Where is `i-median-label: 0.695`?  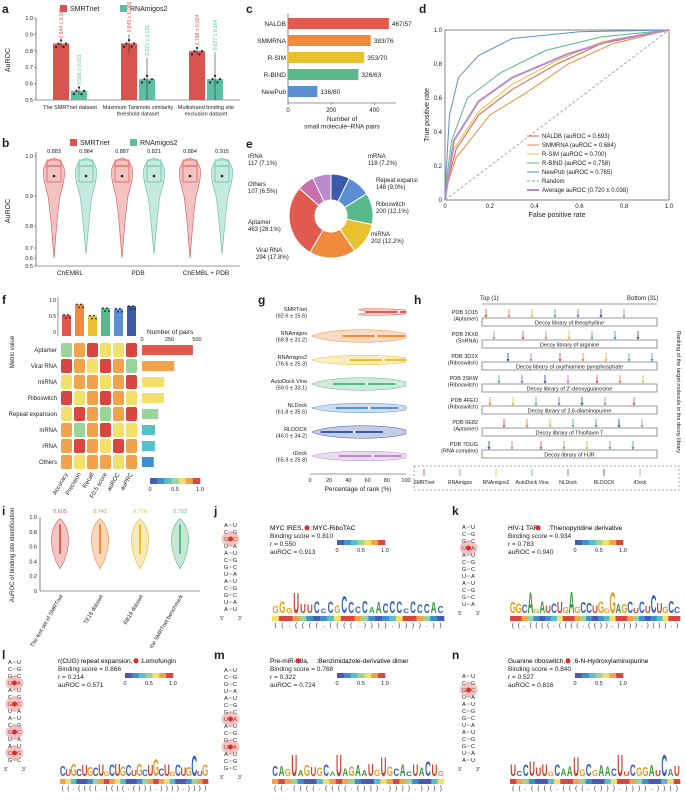 i-median-label: 0.695 is located at coordinates (60, 512).